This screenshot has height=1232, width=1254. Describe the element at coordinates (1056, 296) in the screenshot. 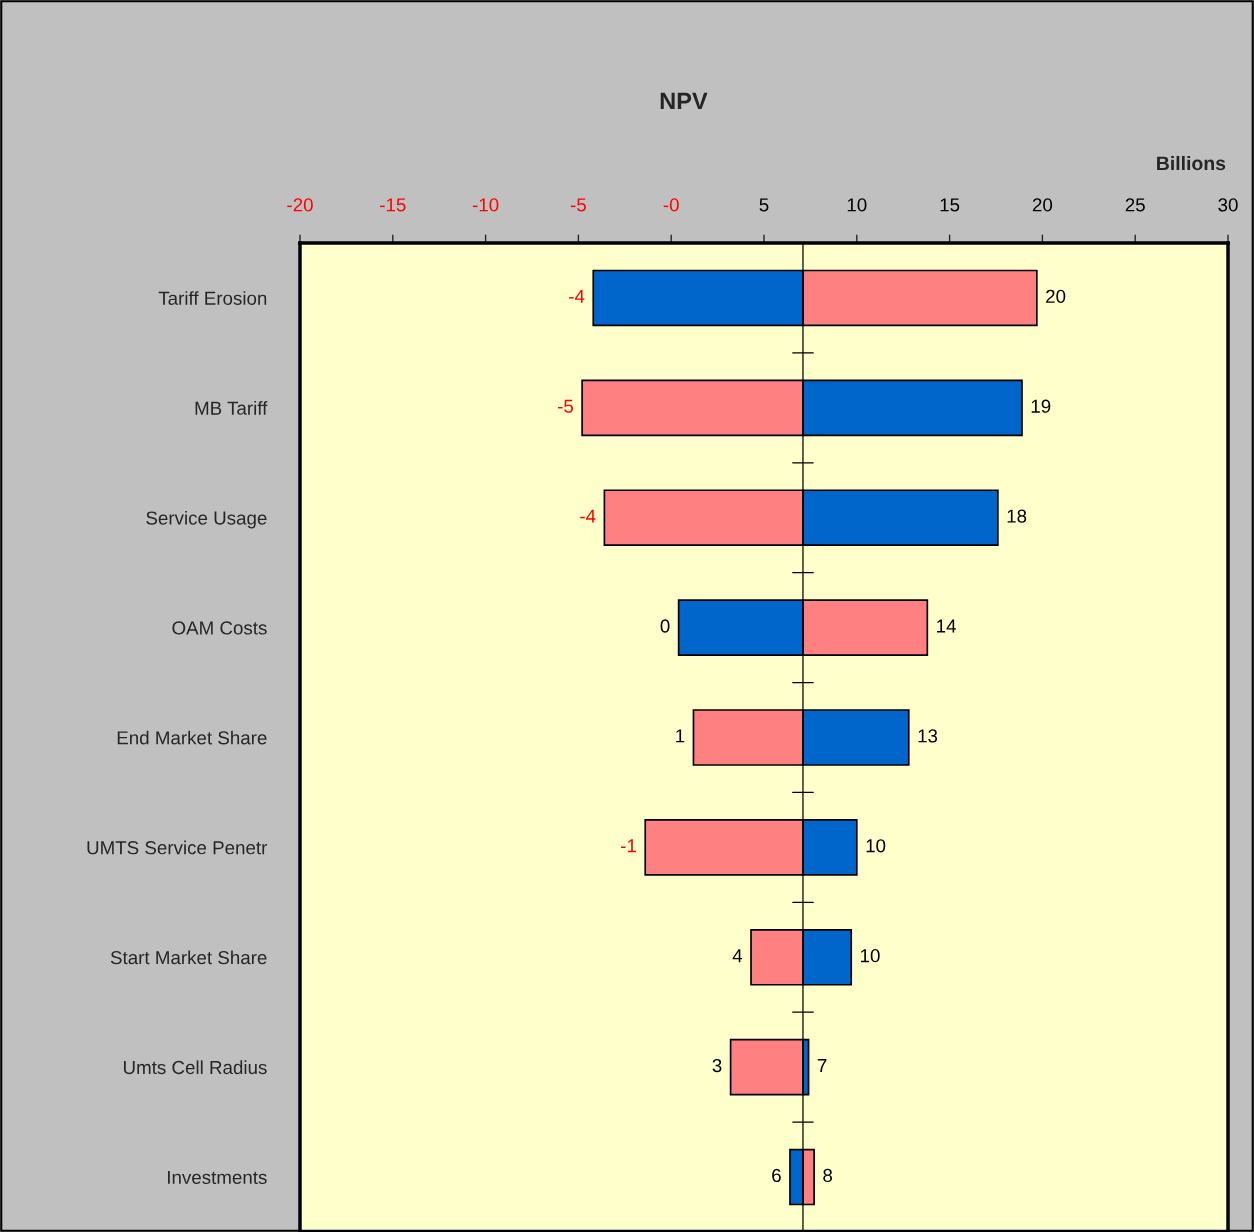

I see `annotation: 20` at that location.